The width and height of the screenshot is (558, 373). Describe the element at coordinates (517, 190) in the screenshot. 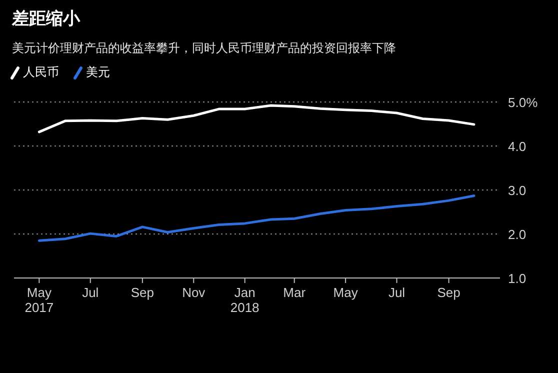

I see `y-tick-label: 3.0` at that location.